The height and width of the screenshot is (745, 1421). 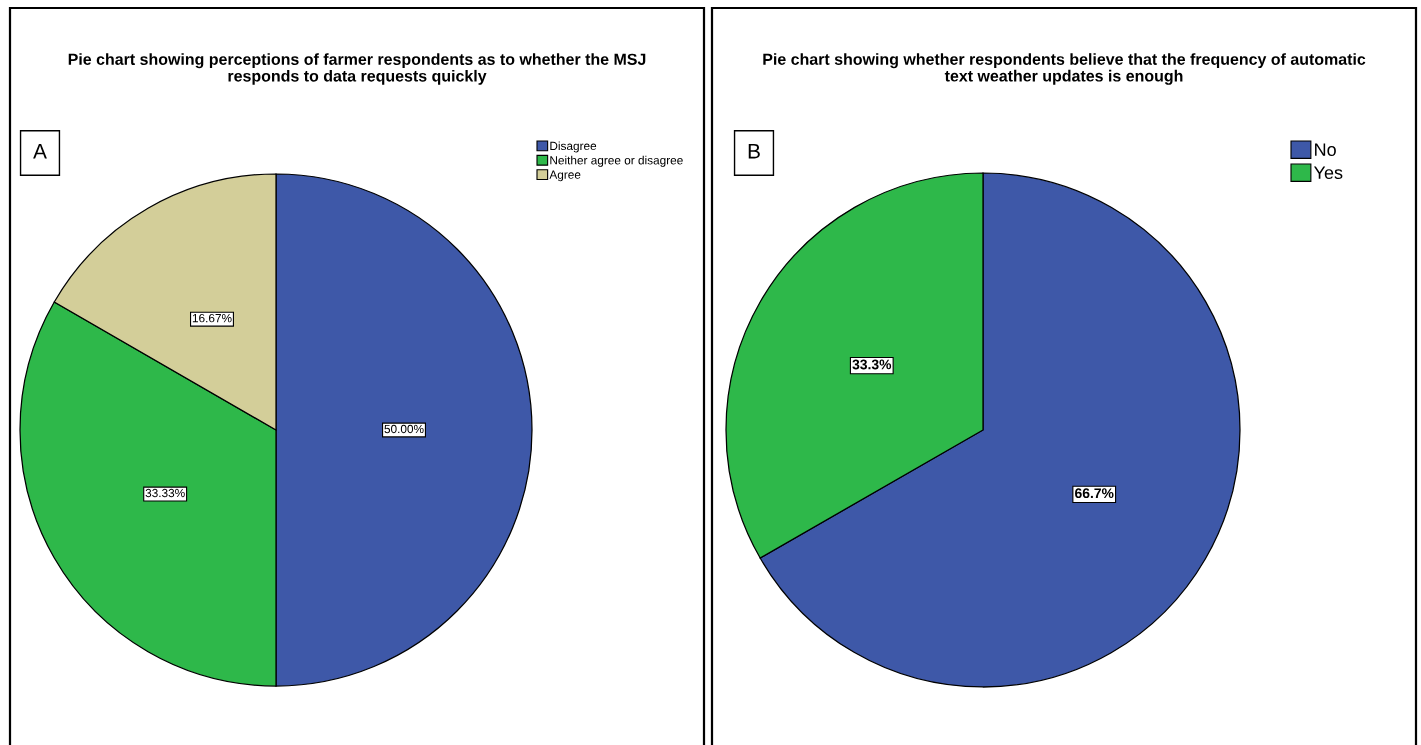 I want to click on data-label: 16.67%, so click(x=212, y=318).